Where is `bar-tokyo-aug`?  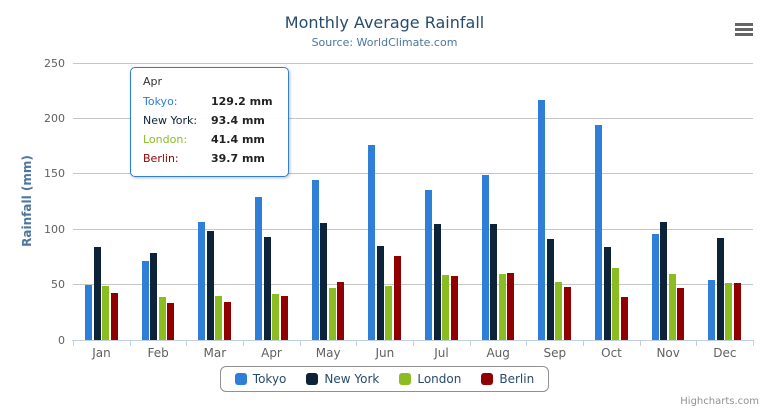
bar-tokyo-aug is located at coordinates (485, 257).